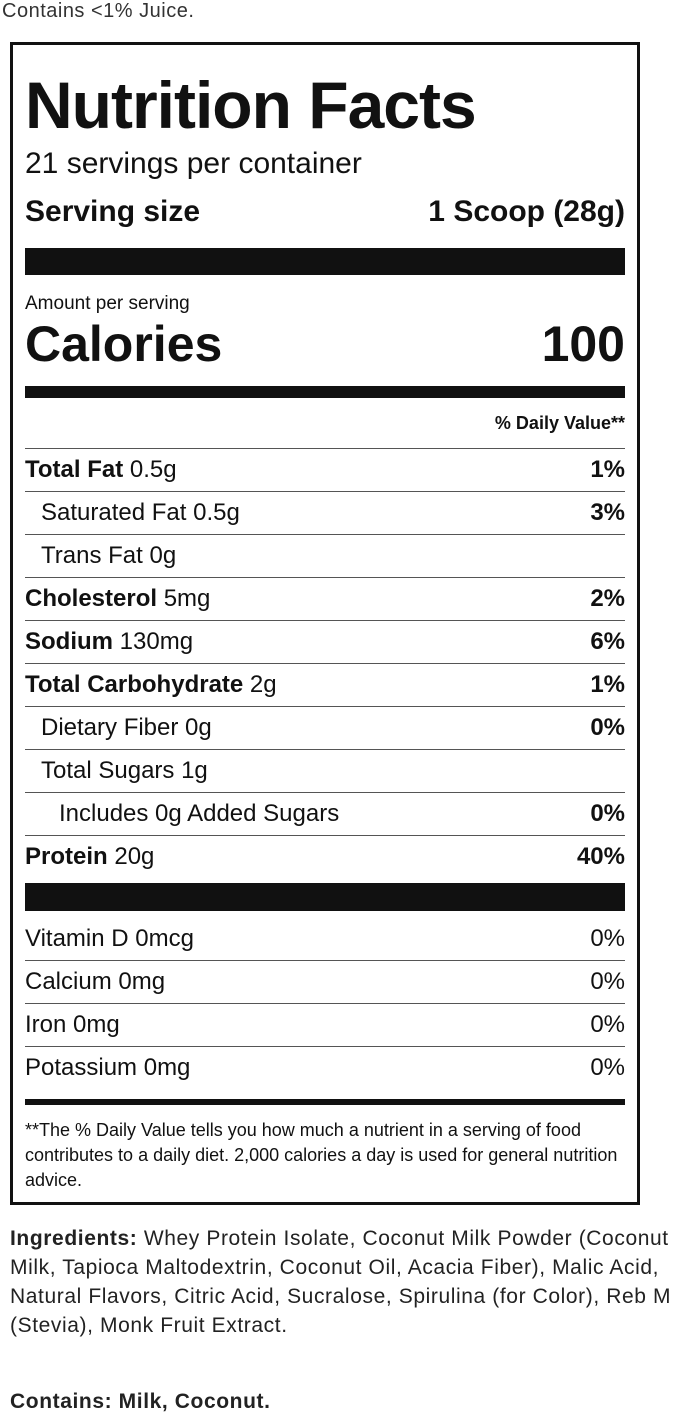  Describe the element at coordinates (110, 727) in the screenshot. I see `nutrient-name: Dietary Fiber` at that location.